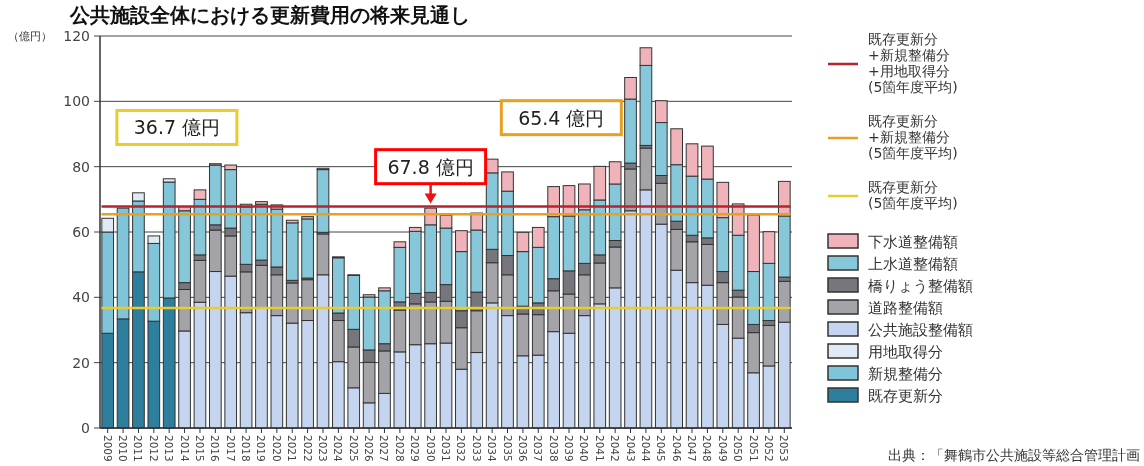  I want to click on x-tick-label: 2045, so click(661, 448).